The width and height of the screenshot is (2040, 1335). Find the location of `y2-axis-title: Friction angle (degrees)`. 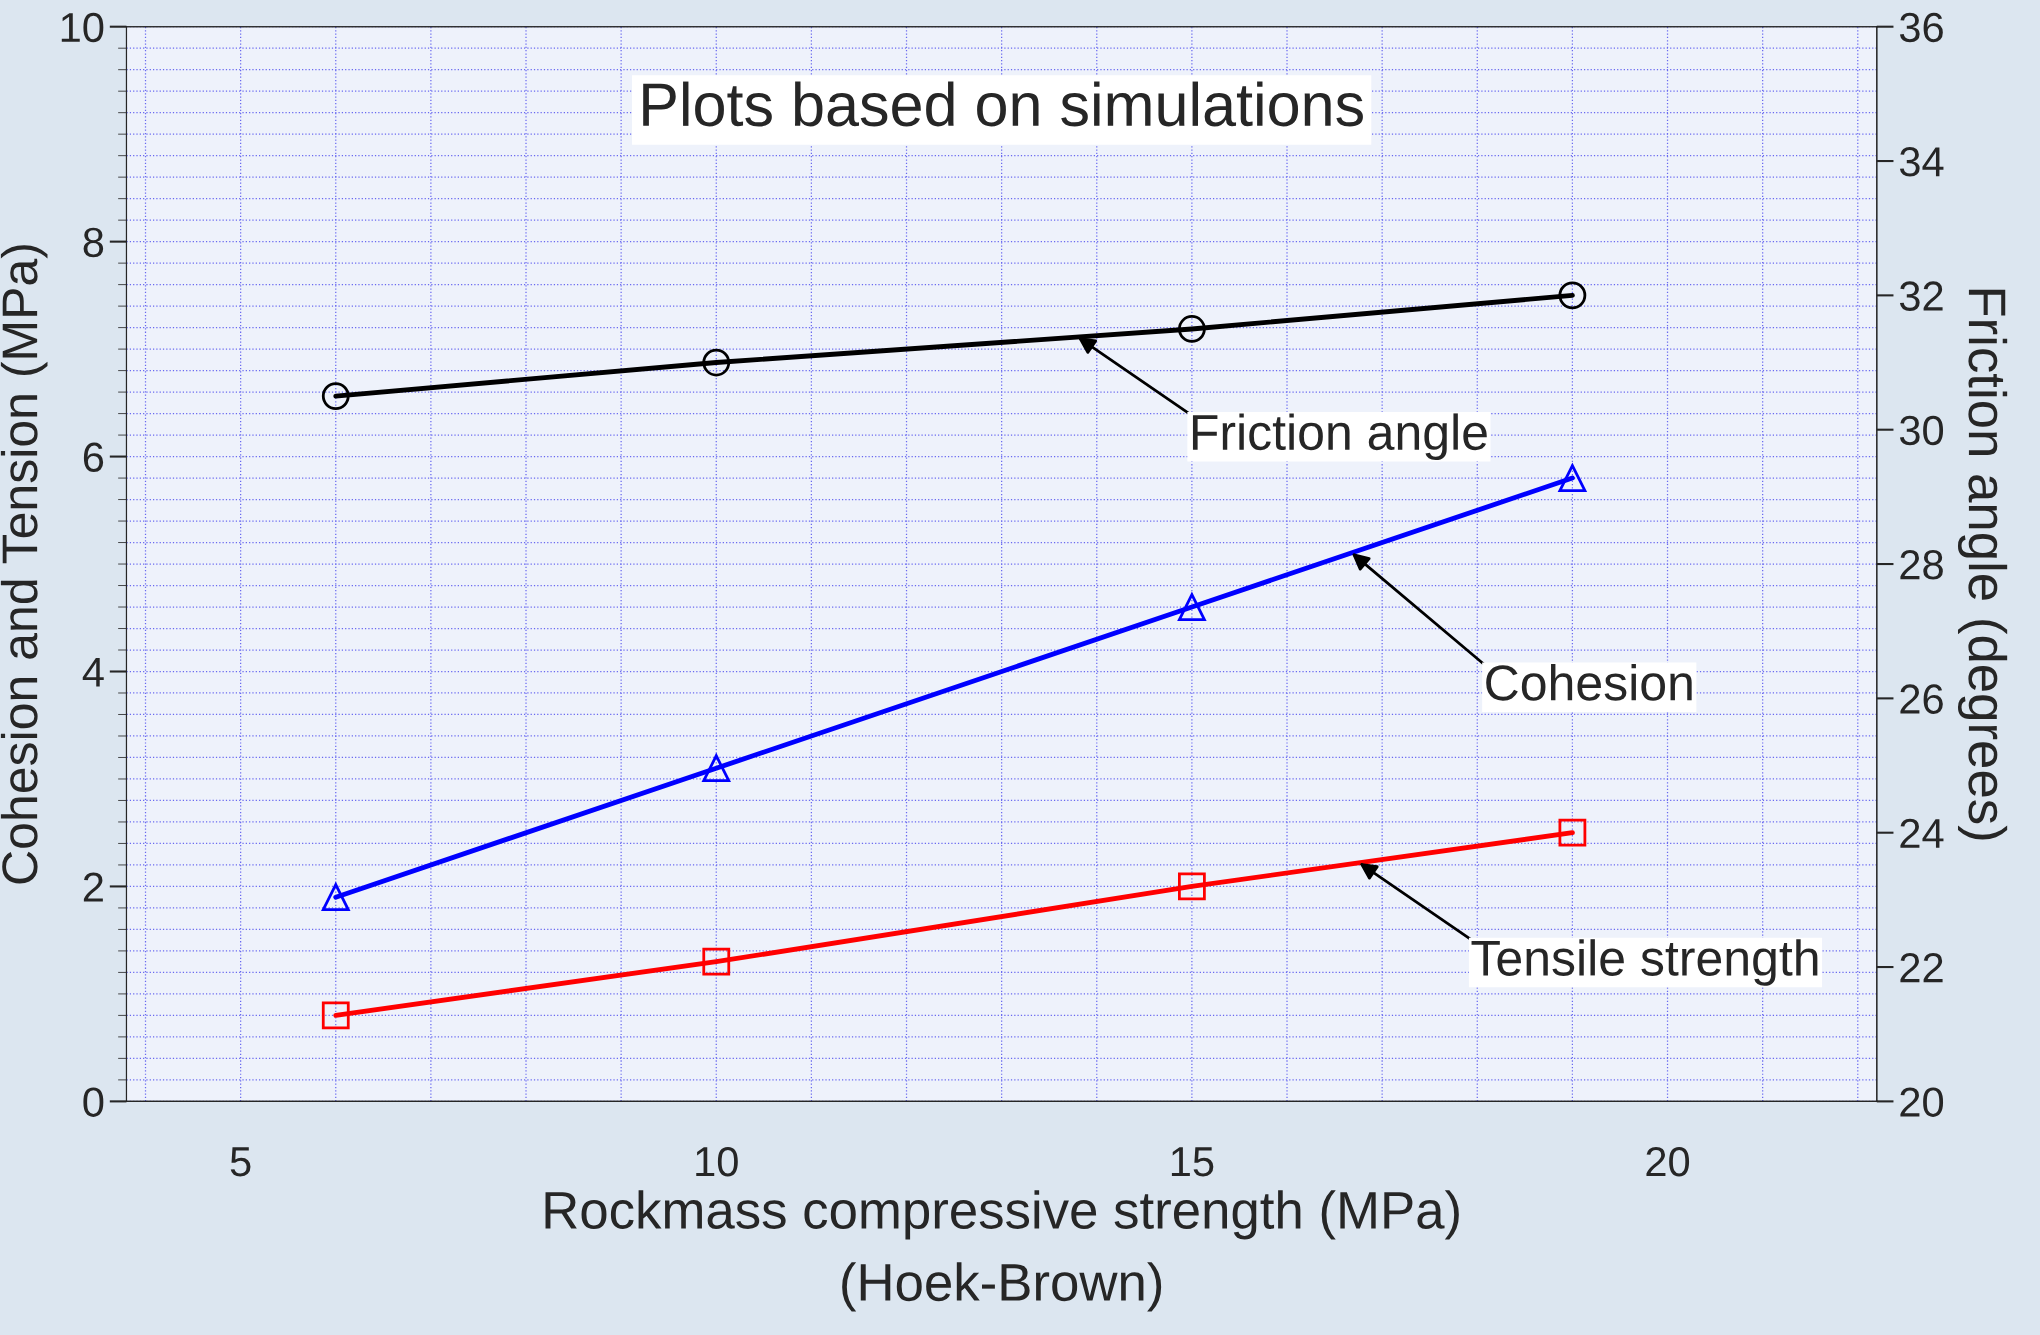

y2-axis-title: Friction angle (degrees) is located at coordinates (1982, 564).